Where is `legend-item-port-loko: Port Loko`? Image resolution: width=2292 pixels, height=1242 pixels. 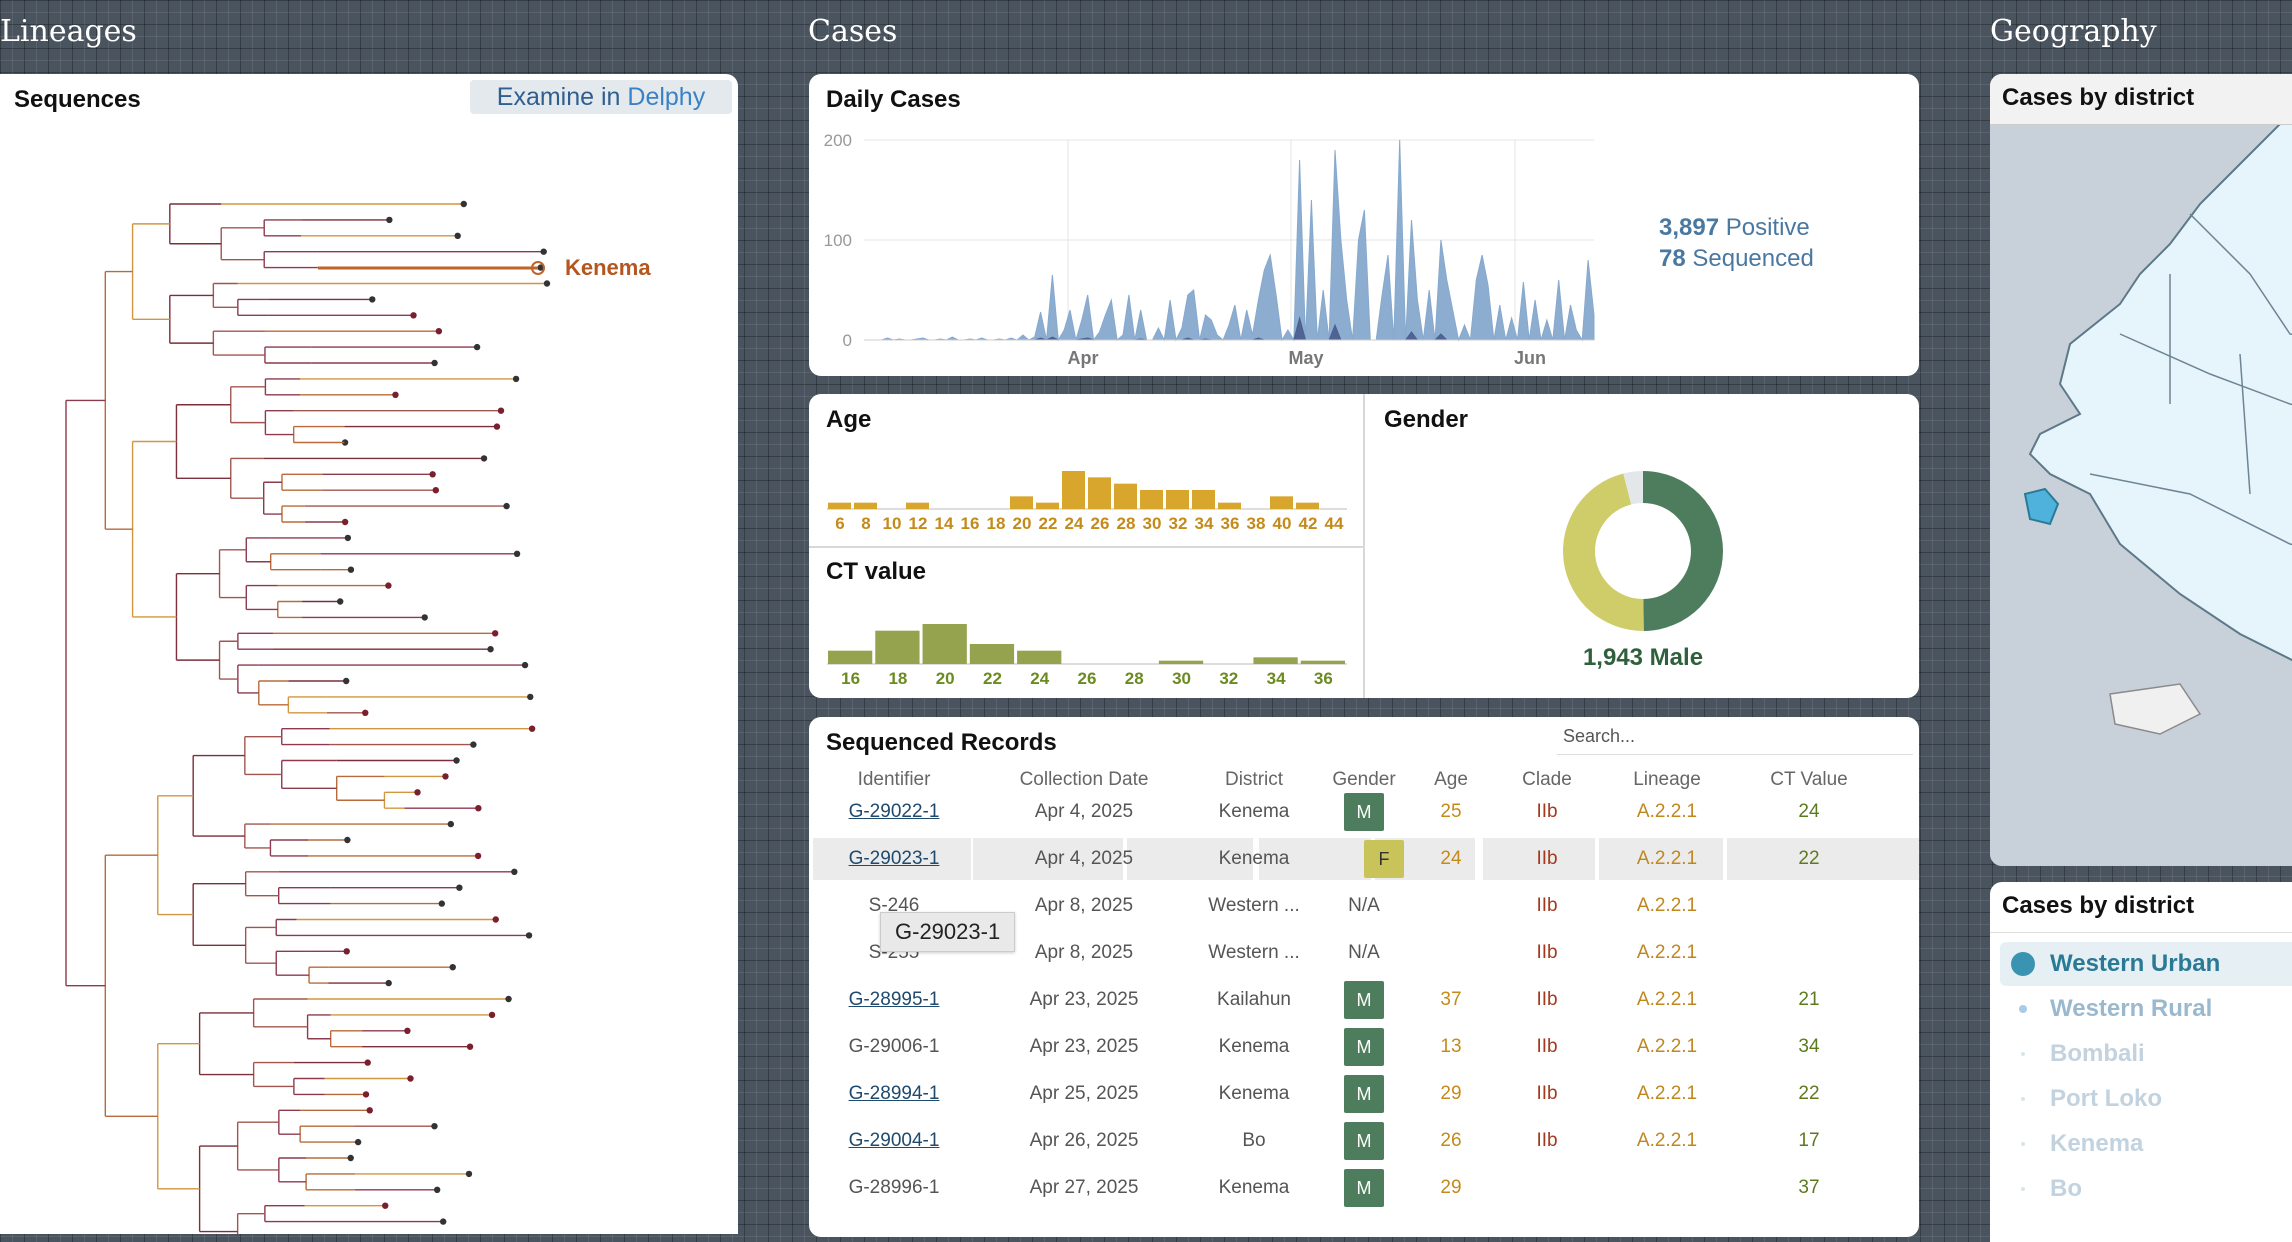 legend-item-port-loko: Port Loko is located at coordinates (2106, 1098).